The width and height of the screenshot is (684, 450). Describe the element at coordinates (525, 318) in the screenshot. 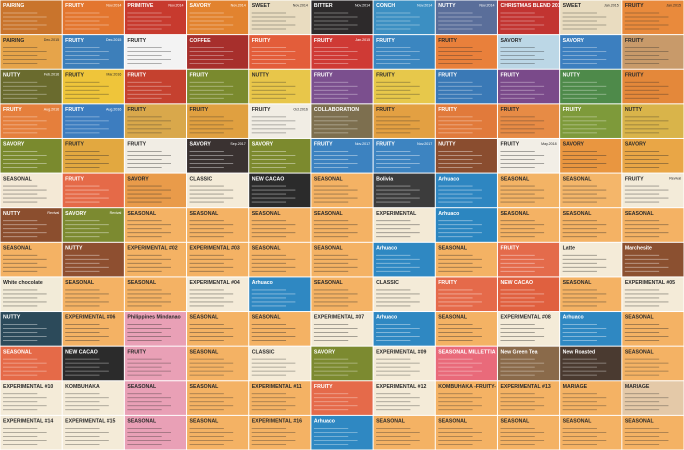

I see `card-title: EXPERIMENTAL #08` at that location.